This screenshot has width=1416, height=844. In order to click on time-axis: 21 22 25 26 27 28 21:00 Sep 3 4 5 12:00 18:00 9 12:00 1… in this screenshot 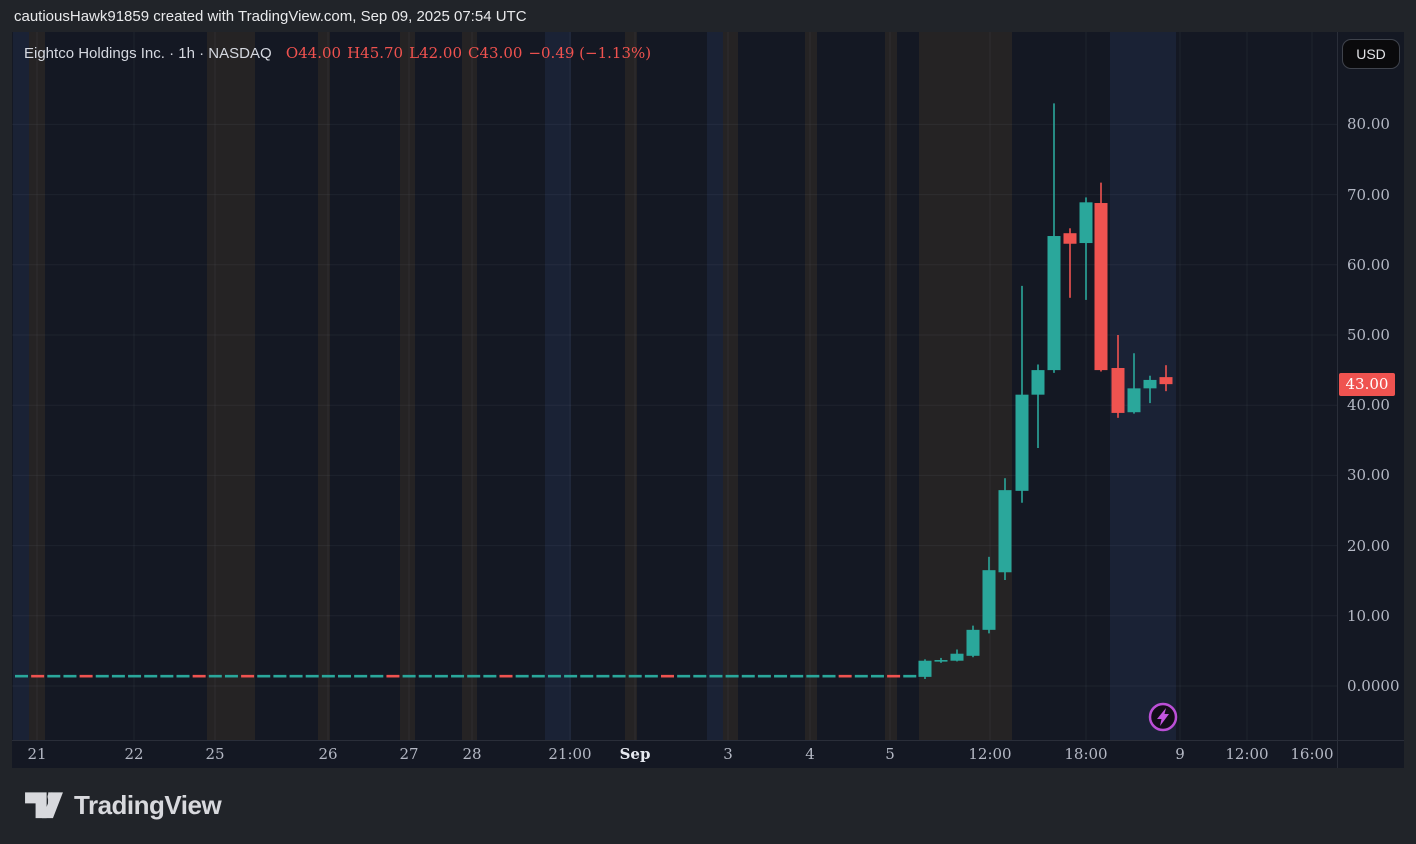, I will do `click(708, 754)`.